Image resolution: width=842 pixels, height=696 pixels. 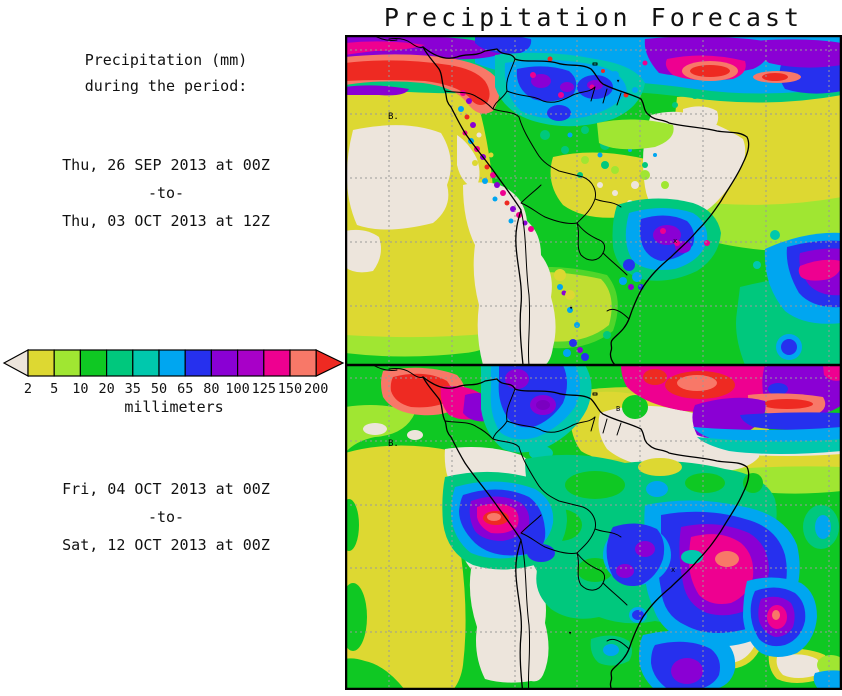 What do you see at coordinates (133, 389) in the screenshot?
I see `svg-text: 35` at bounding box center [133, 389].